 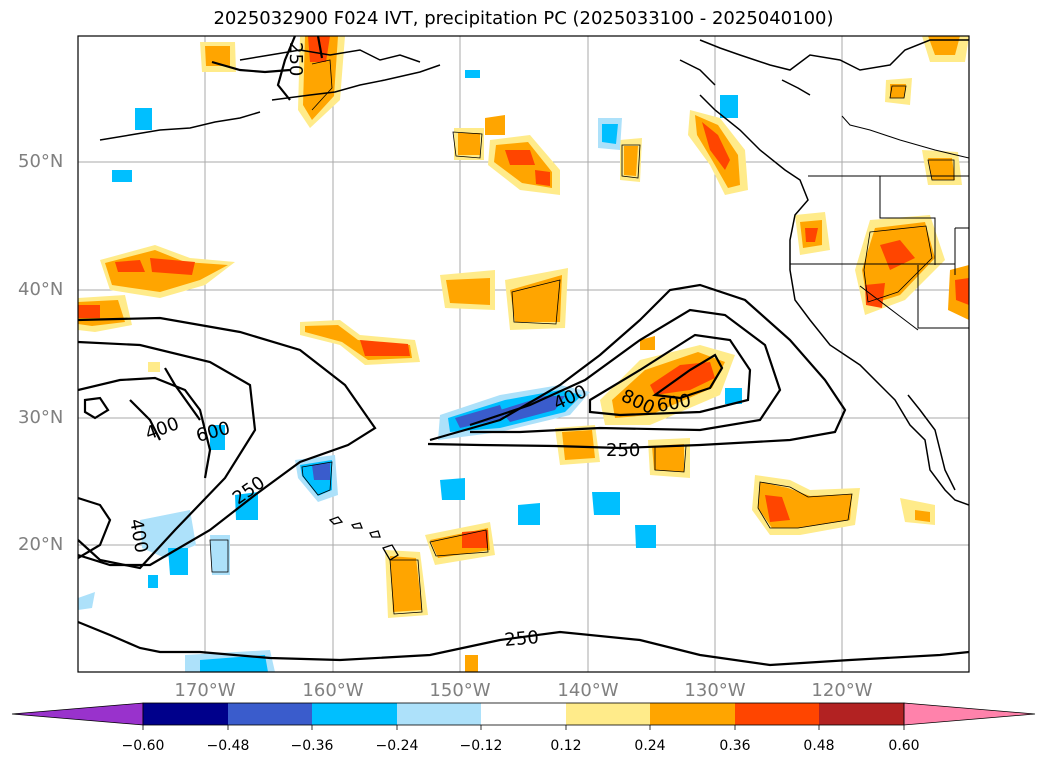 I want to click on lat-label-40n: 40°N, so click(x=41, y=289).